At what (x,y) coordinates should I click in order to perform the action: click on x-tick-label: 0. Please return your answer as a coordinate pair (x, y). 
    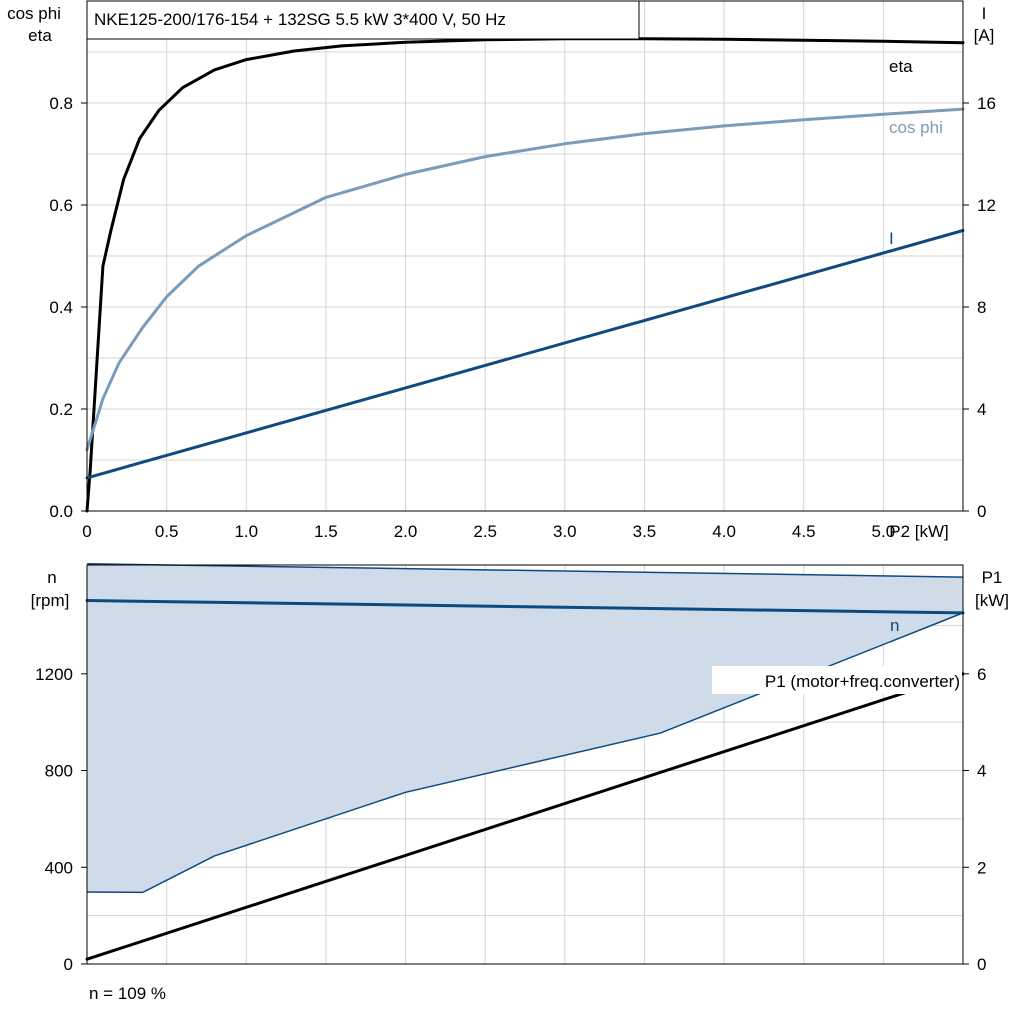
    Looking at the image, I should click on (86, 531).